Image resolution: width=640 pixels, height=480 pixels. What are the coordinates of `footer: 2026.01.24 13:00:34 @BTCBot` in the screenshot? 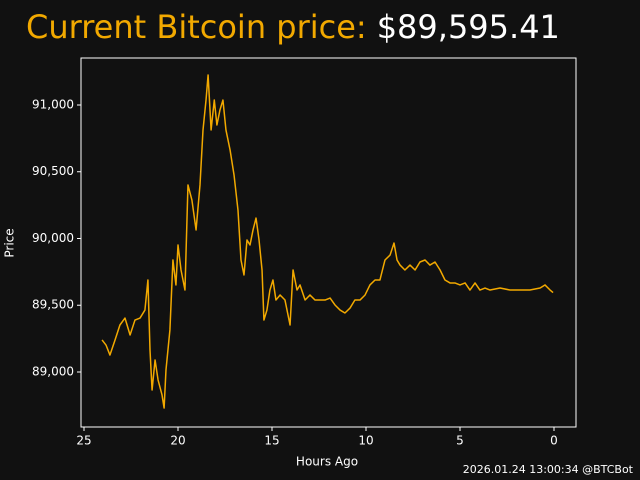 It's located at (548, 469).